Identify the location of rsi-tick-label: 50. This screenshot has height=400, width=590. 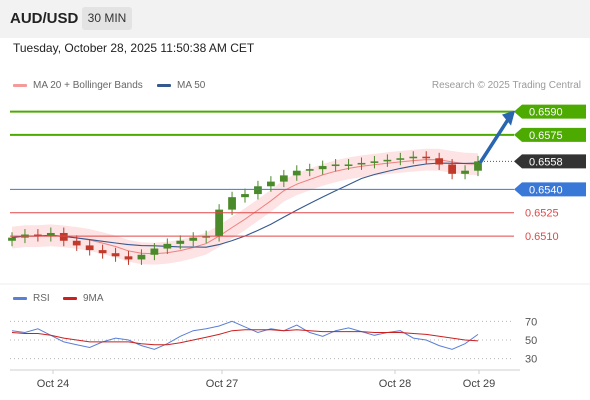
(531, 341).